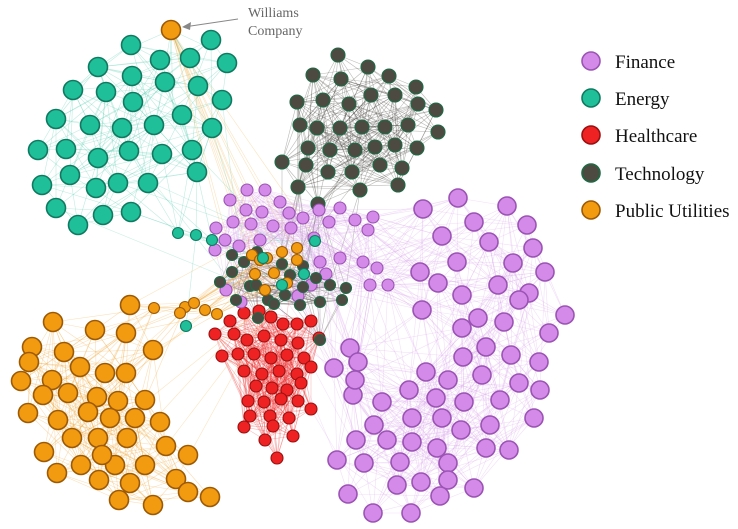 The width and height of the screenshot is (738, 529). What do you see at coordinates (645, 62) in the screenshot?
I see `legend-label-finance: Finance` at bounding box center [645, 62].